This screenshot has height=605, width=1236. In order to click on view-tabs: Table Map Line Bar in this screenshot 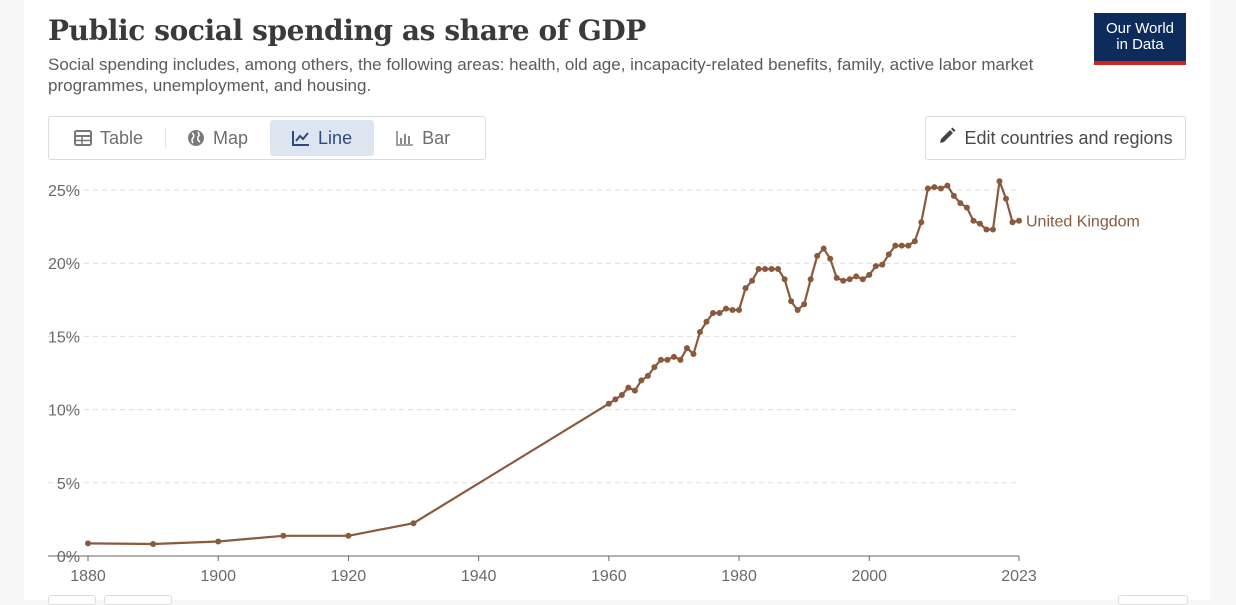, I will do `click(267, 138)`.